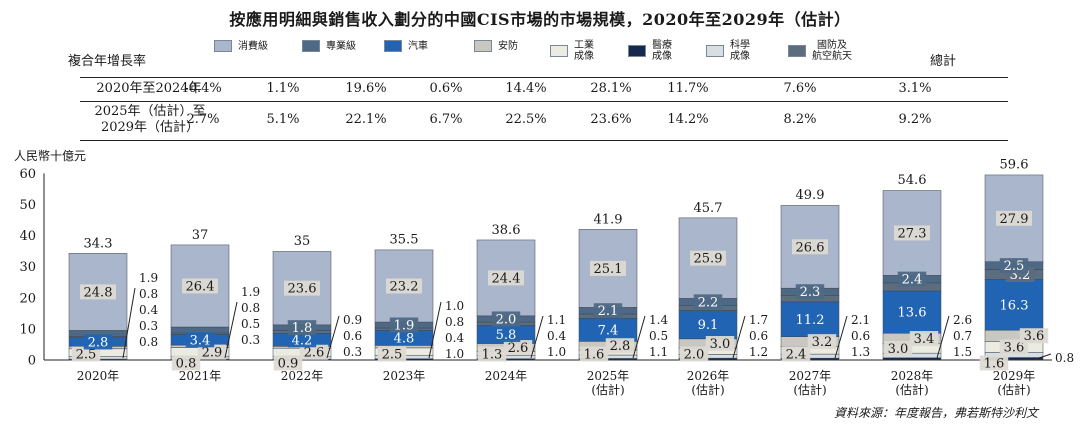  What do you see at coordinates (832, 51) in the screenshot?
I see `legend-label: 國防及 航空航天` at bounding box center [832, 51].